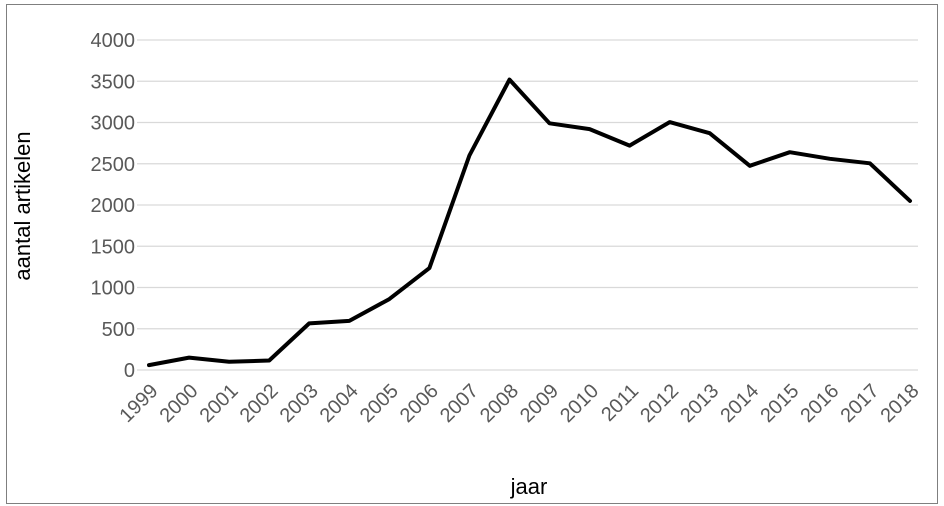 This screenshot has width=944, height=506. What do you see at coordinates (113, 41) in the screenshot?
I see `y-tick-label: 4000` at bounding box center [113, 41].